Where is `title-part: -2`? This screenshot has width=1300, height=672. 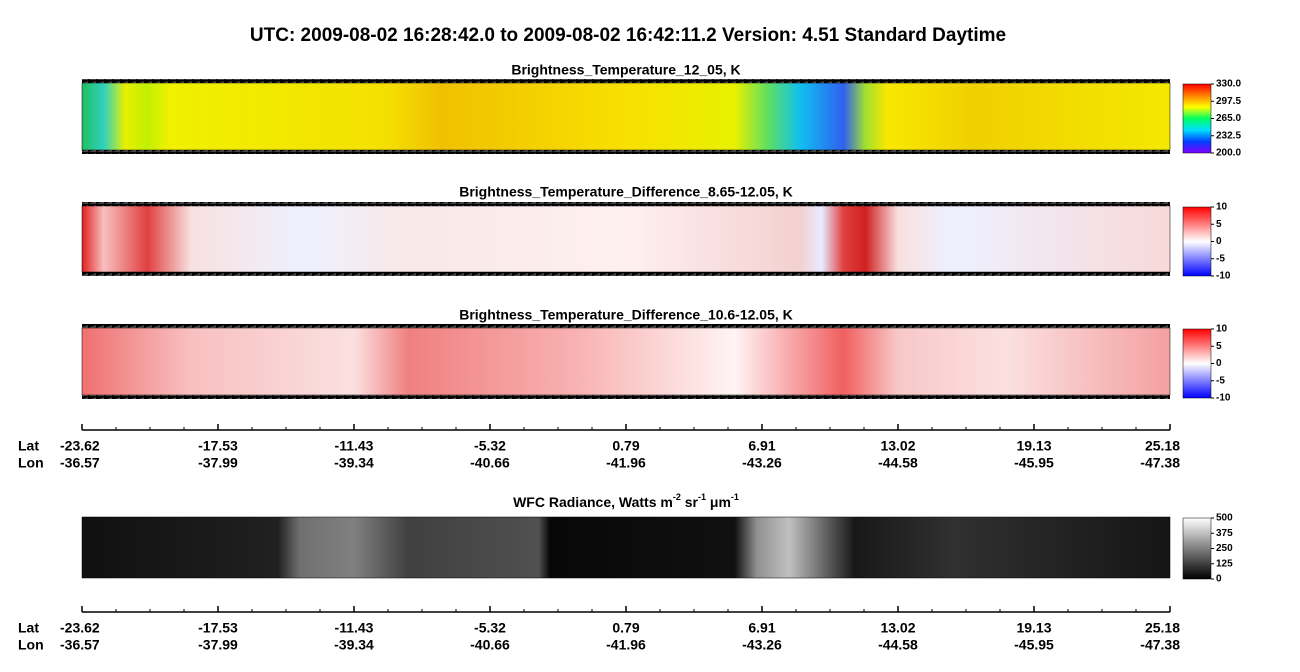 title-part: -2 is located at coordinates (677, 497).